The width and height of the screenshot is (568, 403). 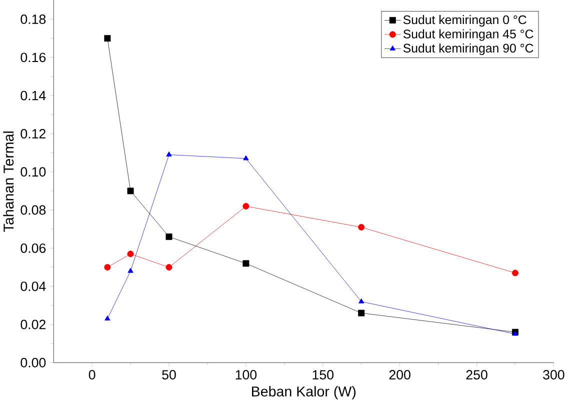 I want to click on x-tick-label: 300, so click(x=553, y=375).